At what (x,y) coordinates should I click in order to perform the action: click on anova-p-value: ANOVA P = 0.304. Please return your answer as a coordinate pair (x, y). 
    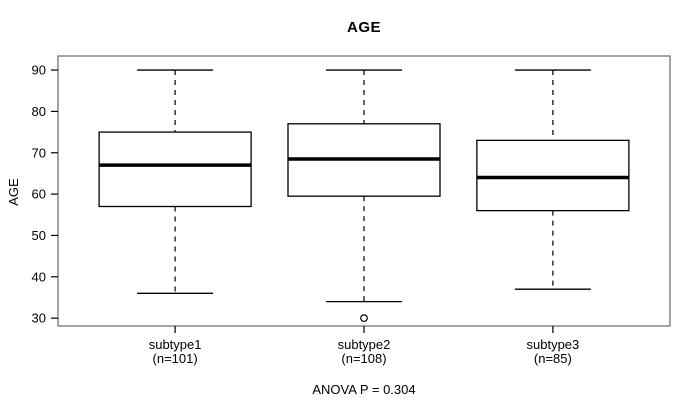
    Looking at the image, I should click on (364, 389).